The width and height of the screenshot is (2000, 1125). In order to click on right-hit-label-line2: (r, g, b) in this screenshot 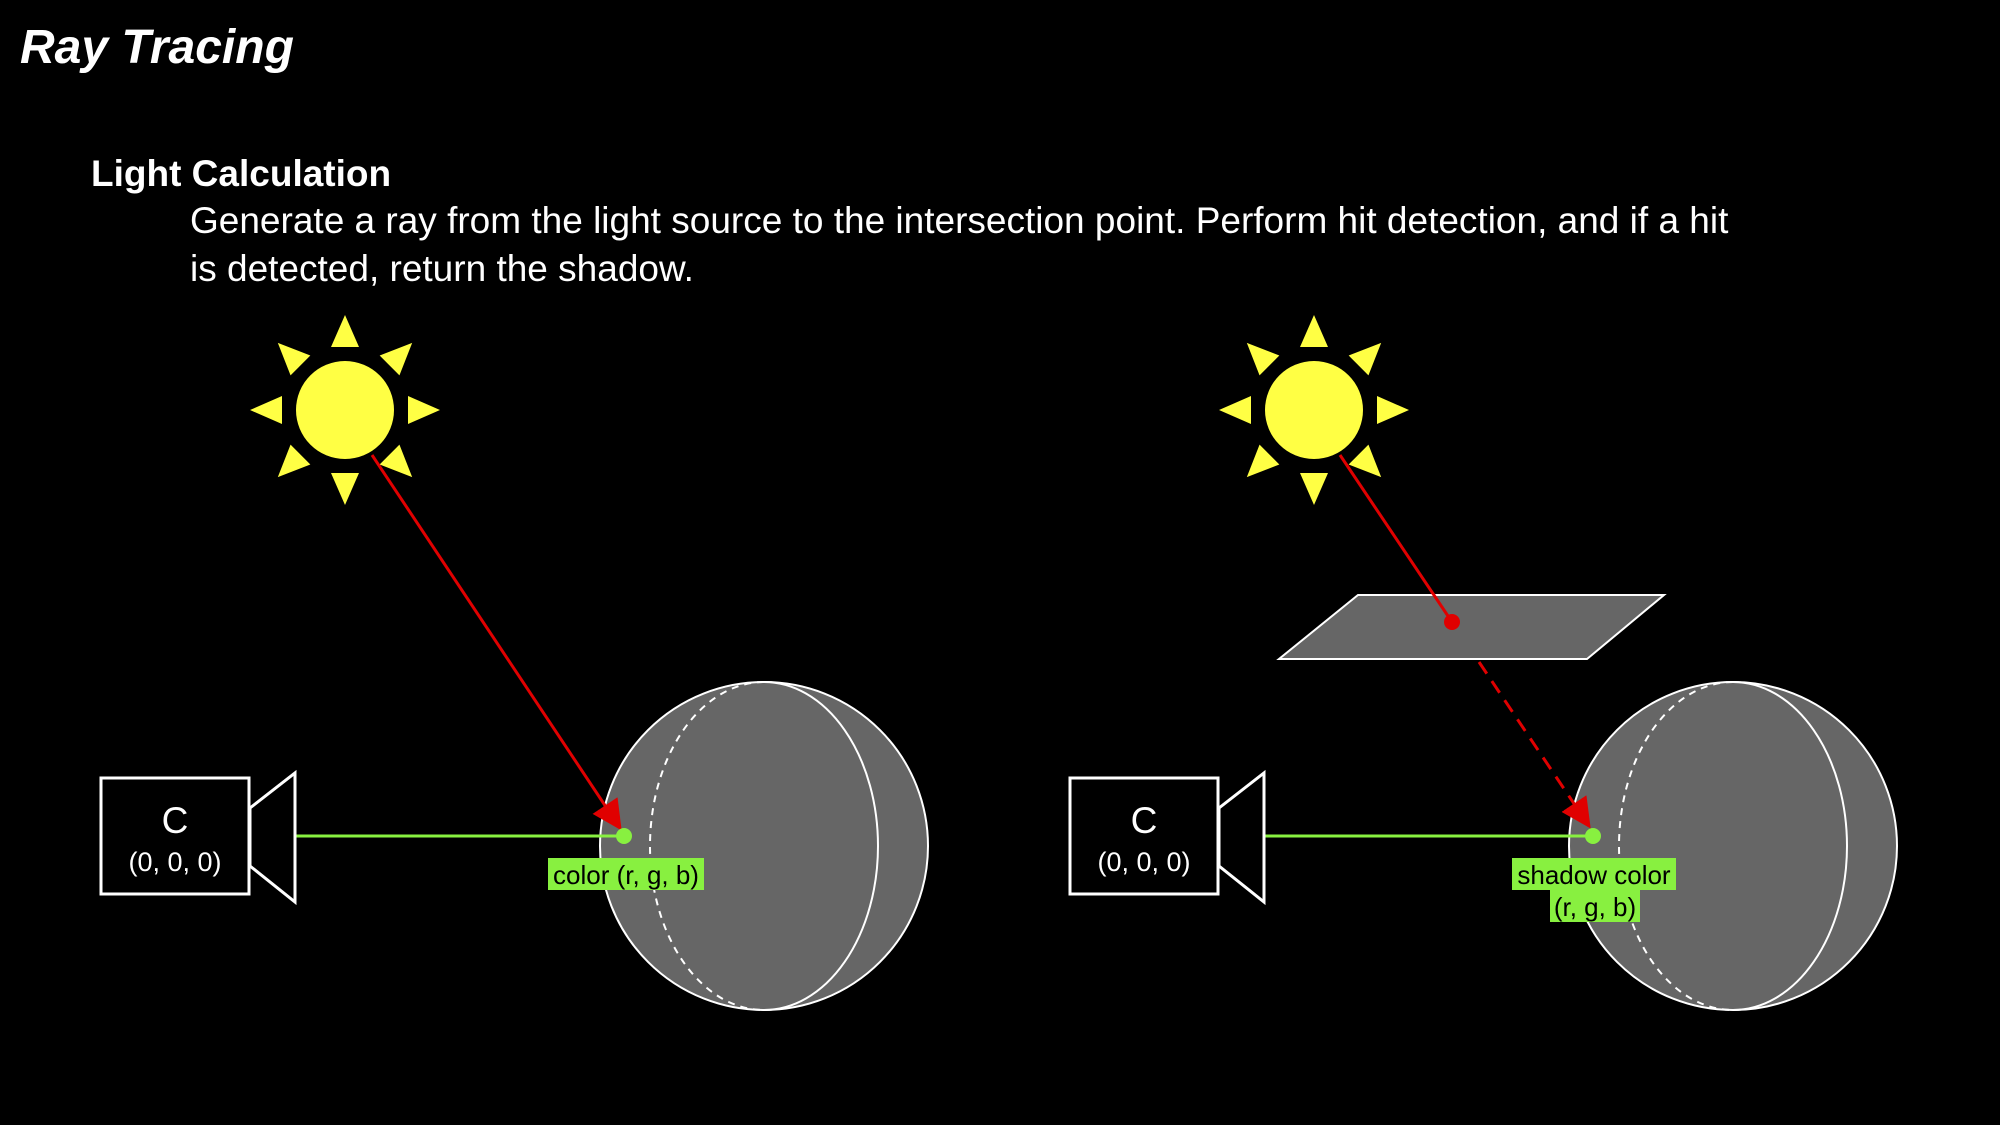, I will do `click(1595, 907)`.